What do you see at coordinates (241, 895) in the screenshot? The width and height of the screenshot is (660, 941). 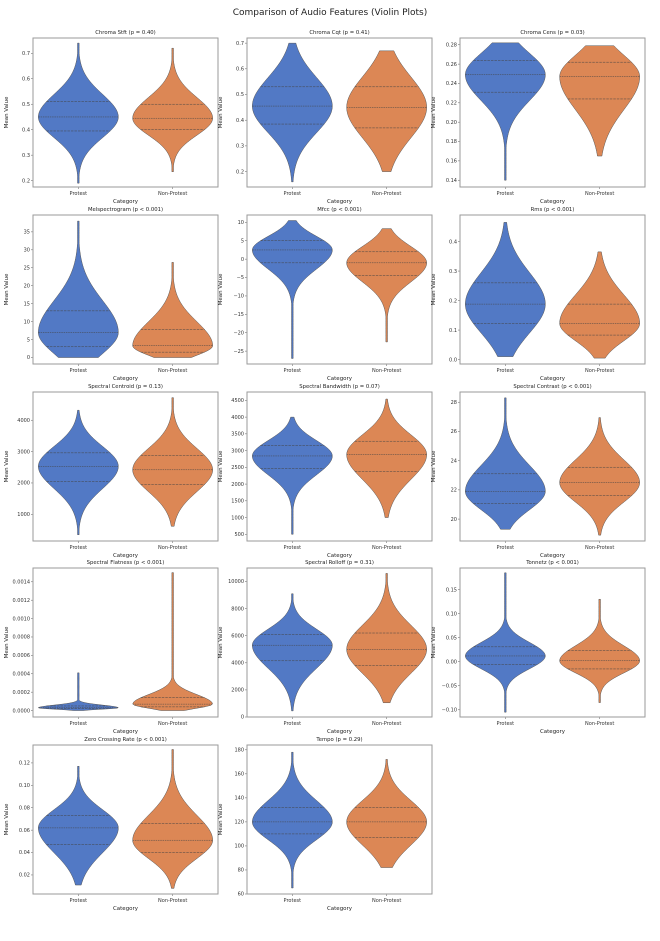 I see `y-tick-label: 60` at bounding box center [241, 895].